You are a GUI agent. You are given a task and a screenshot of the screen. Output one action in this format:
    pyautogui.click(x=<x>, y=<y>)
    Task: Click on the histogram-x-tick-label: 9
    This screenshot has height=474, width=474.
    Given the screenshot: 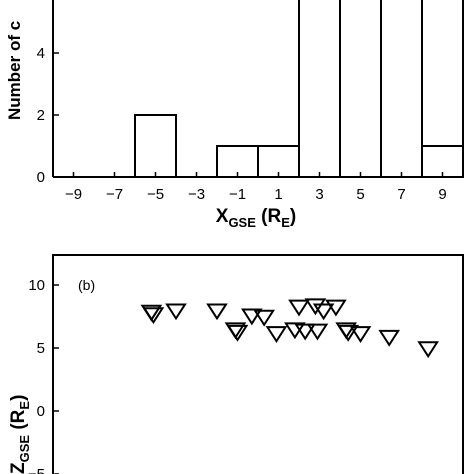 What is the action you would take?
    pyautogui.click(x=442, y=194)
    